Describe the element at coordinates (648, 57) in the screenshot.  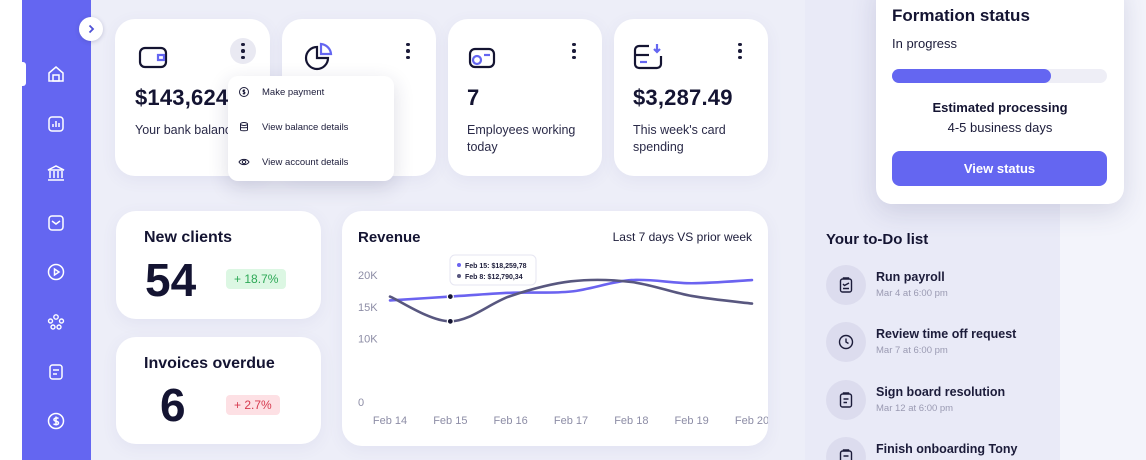
I see `card-spending-icon` at that location.